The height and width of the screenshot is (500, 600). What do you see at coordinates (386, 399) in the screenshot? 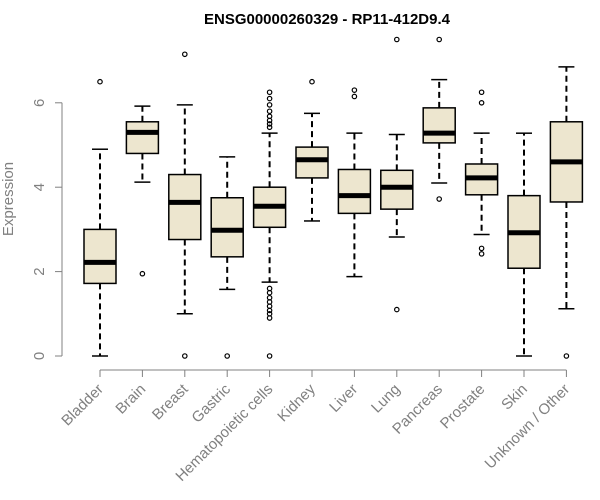
I see `x-tick-label: Lung` at bounding box center [386, 399].